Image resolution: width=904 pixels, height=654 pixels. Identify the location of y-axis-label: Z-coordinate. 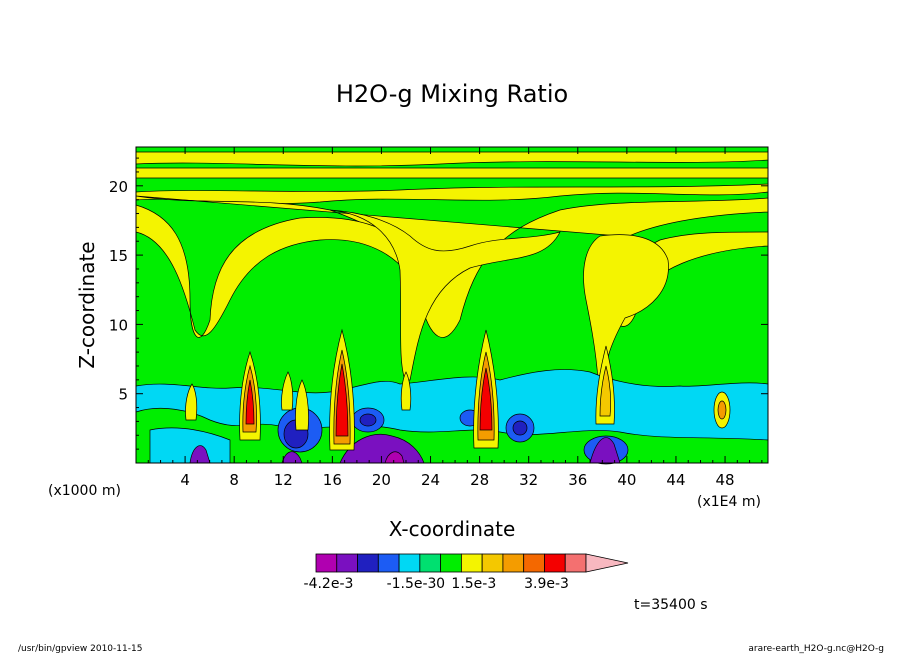
(87, 304).